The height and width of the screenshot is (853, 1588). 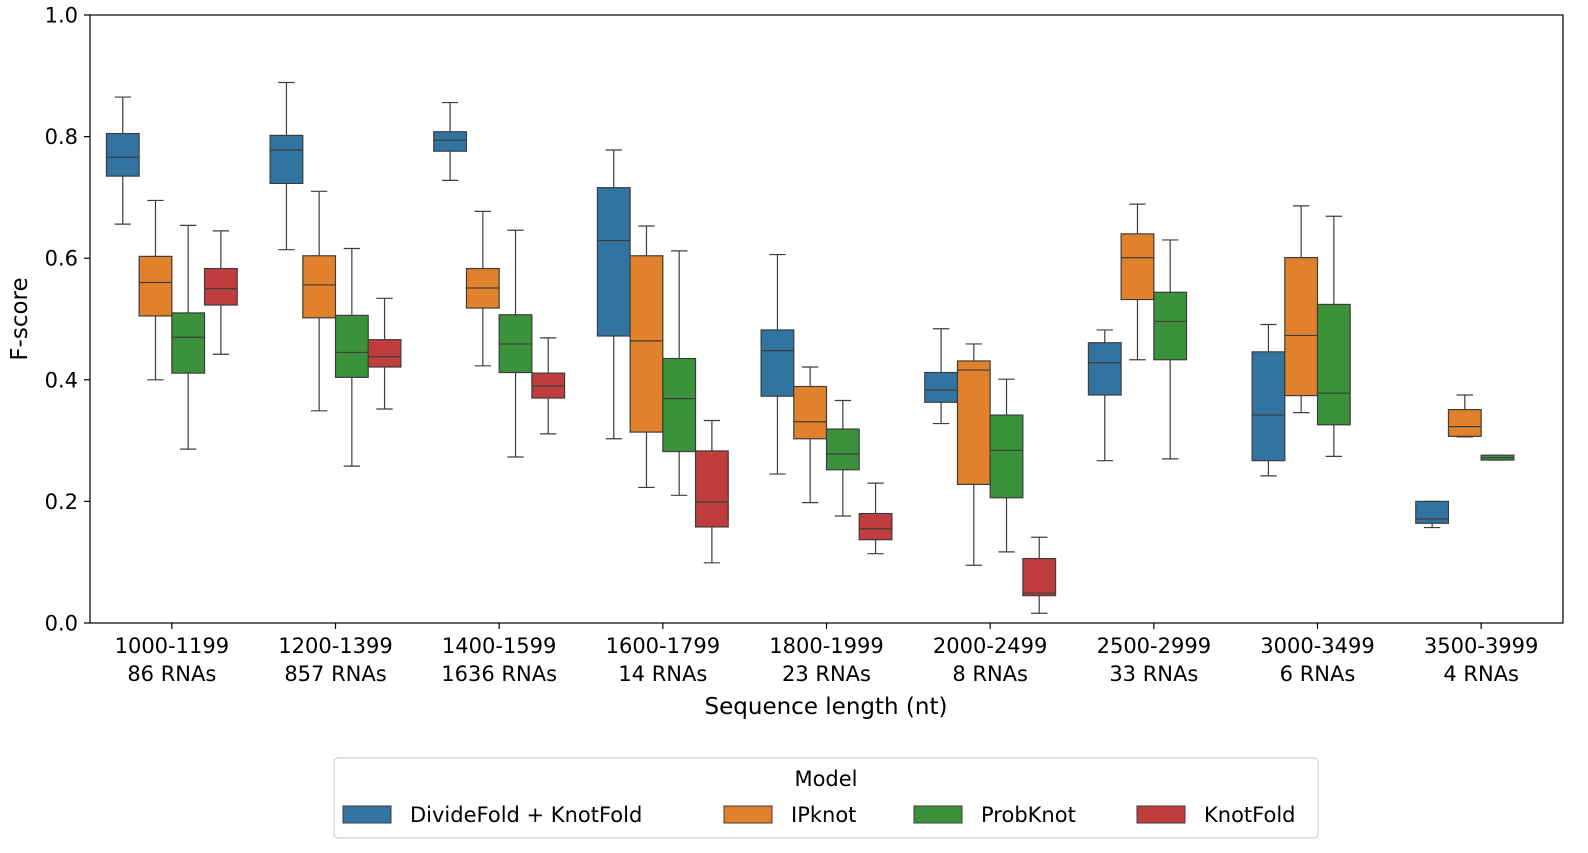 What do you see at coordinates (172, 646) in the screenshot?
I see `x-tick-label-range: 1000-1199` at bounding box center [172, 646].